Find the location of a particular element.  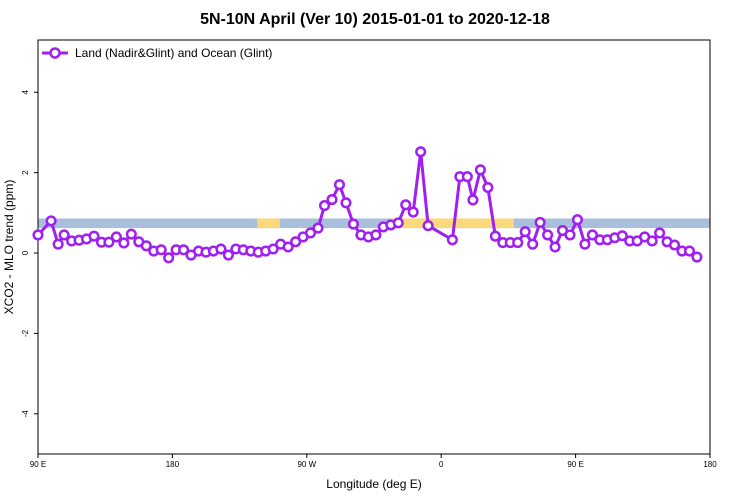

legend: Land (Nadir&Glint) and Ocean (Glint) is located at coordinates (157, 53).